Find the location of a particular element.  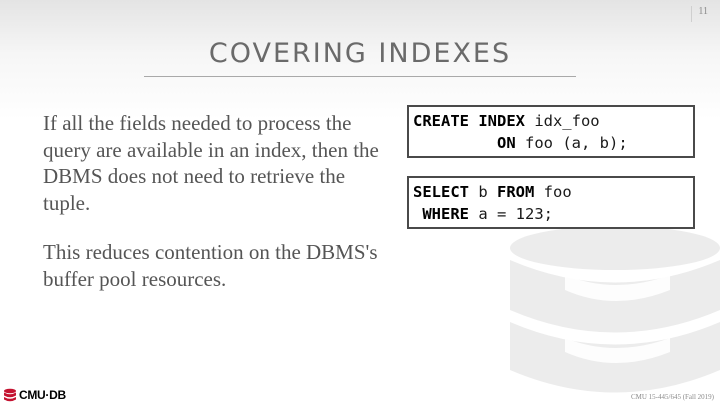

code-text: foo is located at coordinates (553, 192).